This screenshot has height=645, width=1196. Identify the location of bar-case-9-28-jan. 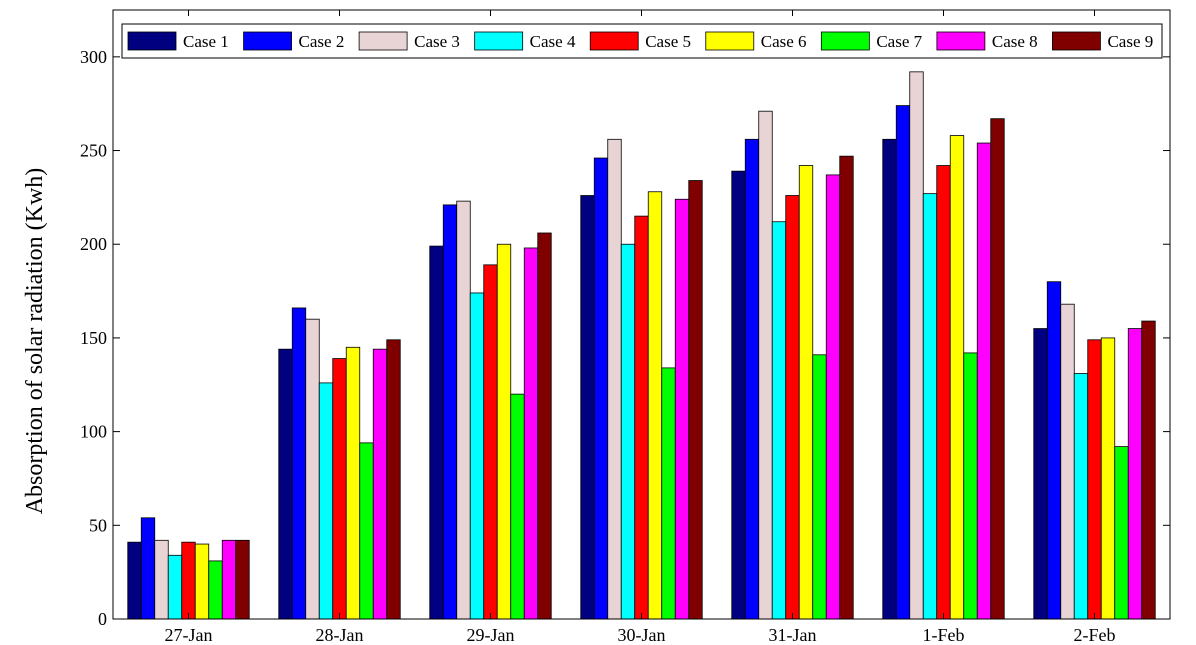
(393, 479).